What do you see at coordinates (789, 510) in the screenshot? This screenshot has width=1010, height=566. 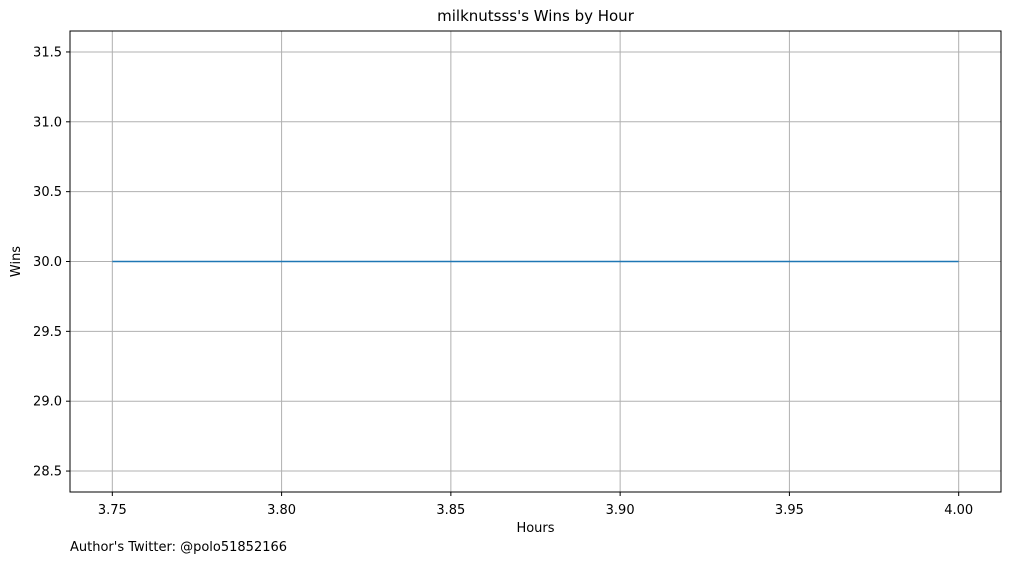 I see `x-tick-label: 3.95` at bounding box center [789, 510].